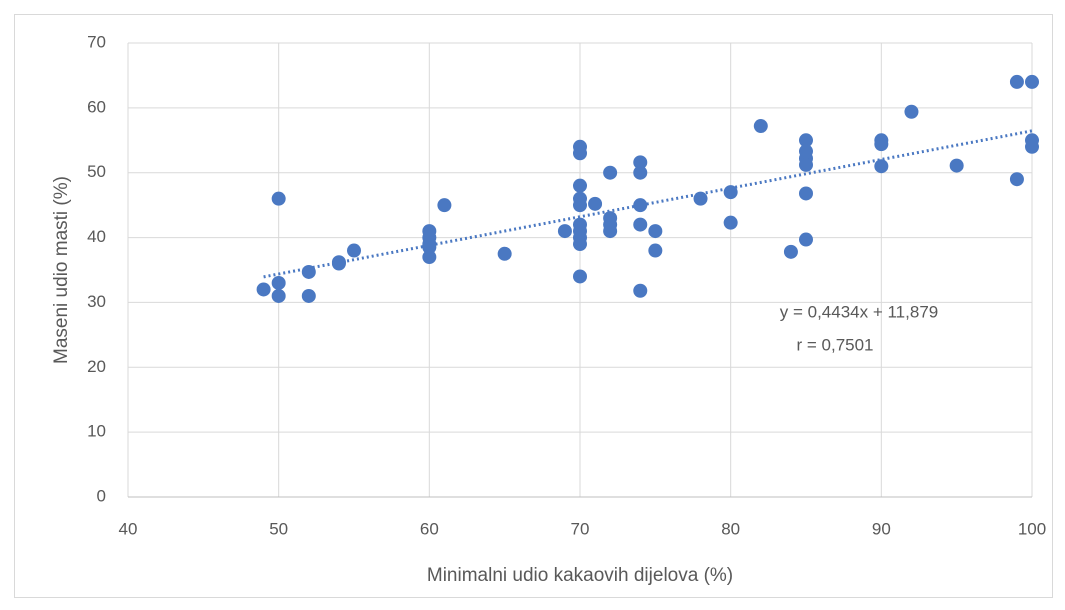 Image resolution: width=1065 pixels, height=610 pixels. I want to click on x-tick-label: 40, so click(128, 528).